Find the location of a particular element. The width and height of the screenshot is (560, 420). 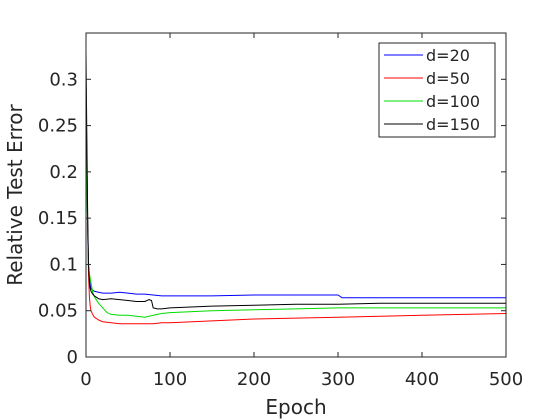

y-tick-label: 0 is located at coordinates (72, 357).